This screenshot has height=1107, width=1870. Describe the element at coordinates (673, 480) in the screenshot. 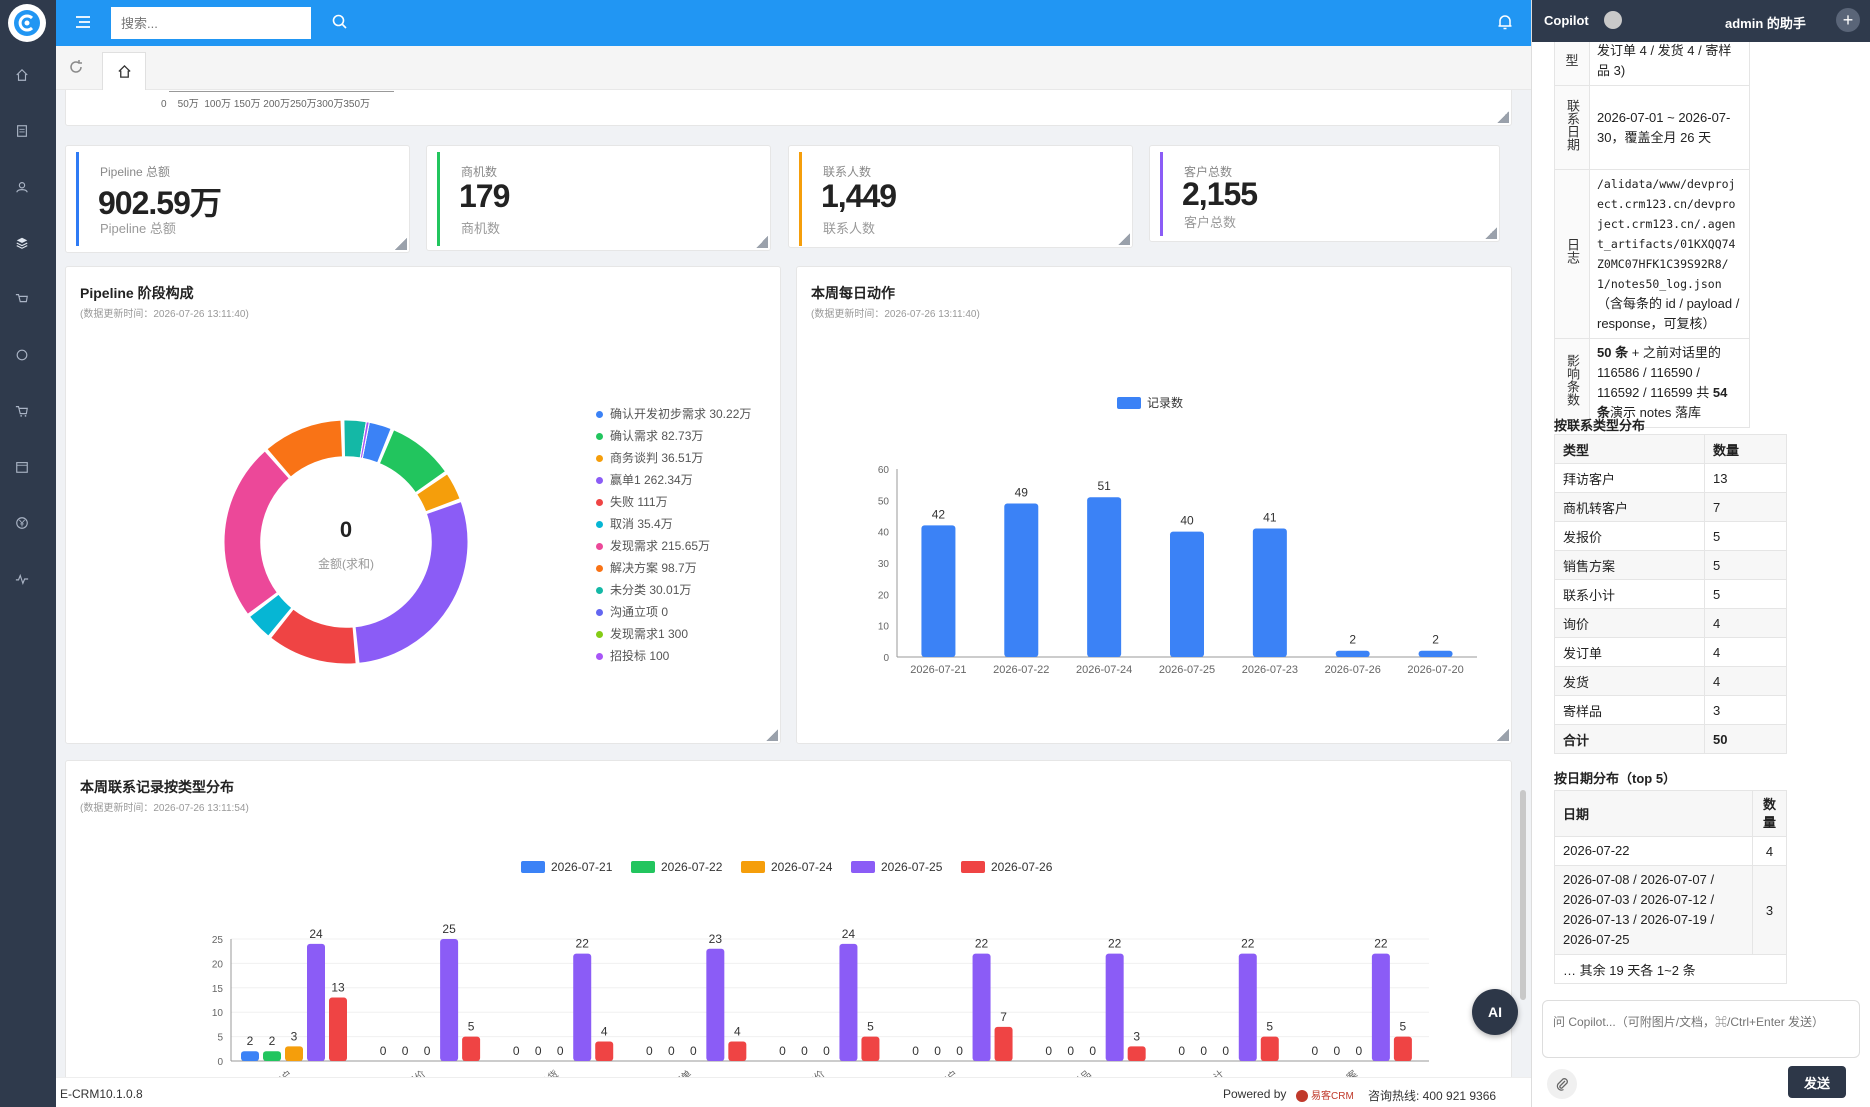

I see `legend-item: 赢单1 262.34万` at that location.